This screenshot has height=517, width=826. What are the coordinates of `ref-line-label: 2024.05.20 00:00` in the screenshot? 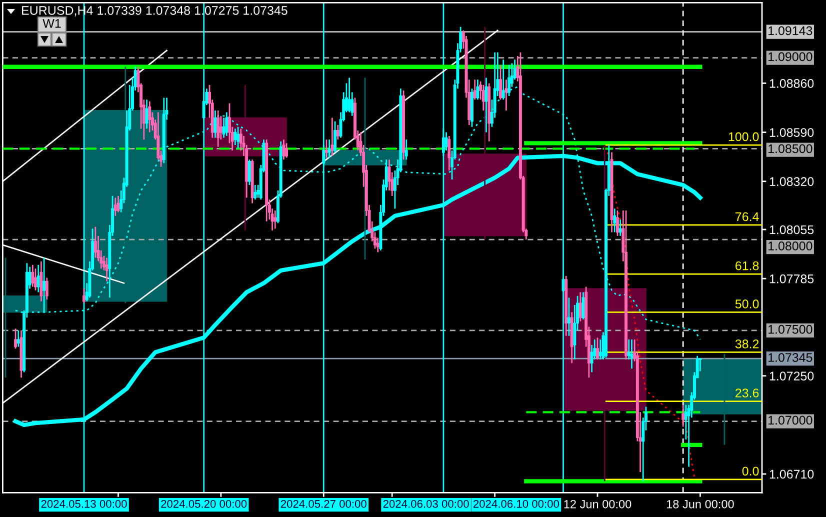 It's located at (204, 504).